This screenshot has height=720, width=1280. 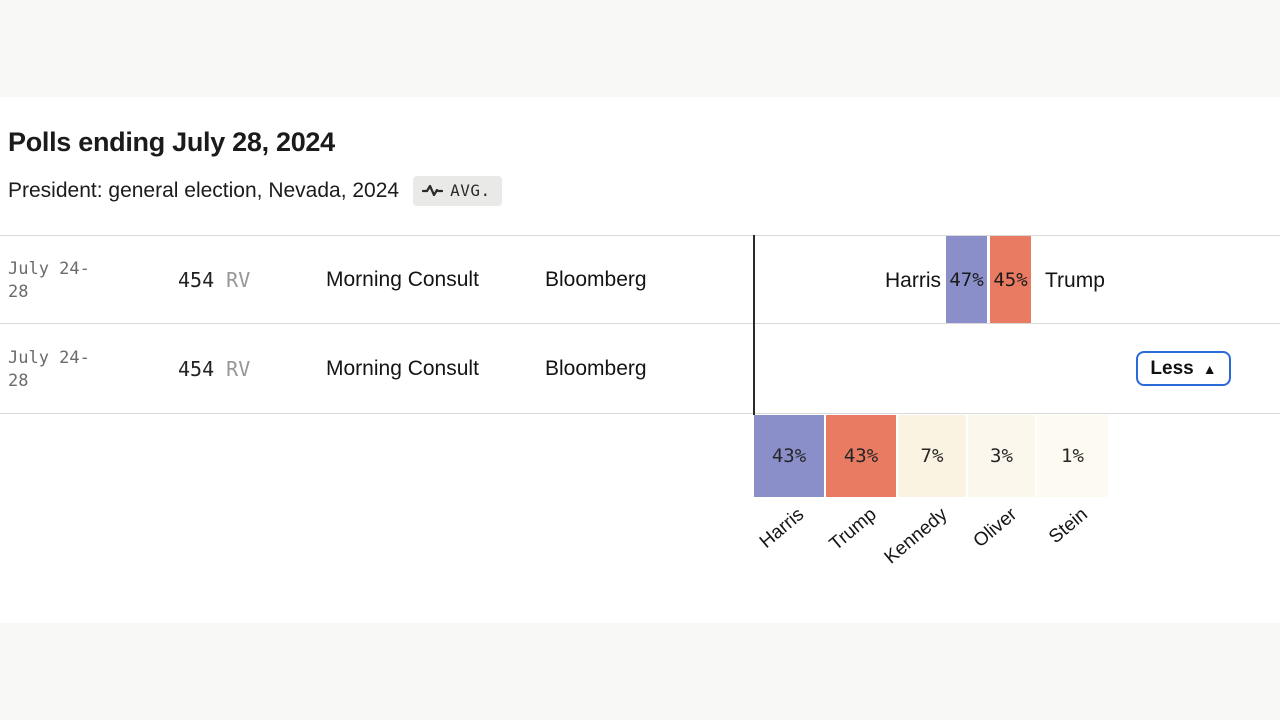 What do you see at coordinates (754, 325) in the screenshot?
I see `chart-axis-line` at bounding box center [754, 325].